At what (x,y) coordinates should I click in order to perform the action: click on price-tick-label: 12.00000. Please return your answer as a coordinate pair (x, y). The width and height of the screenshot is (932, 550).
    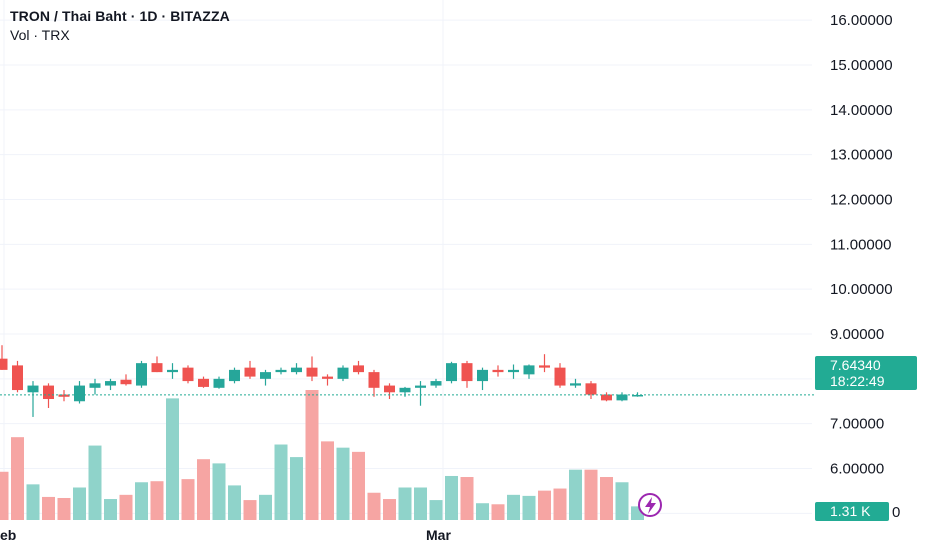
    Looking at the image, I should click on (861, 200).